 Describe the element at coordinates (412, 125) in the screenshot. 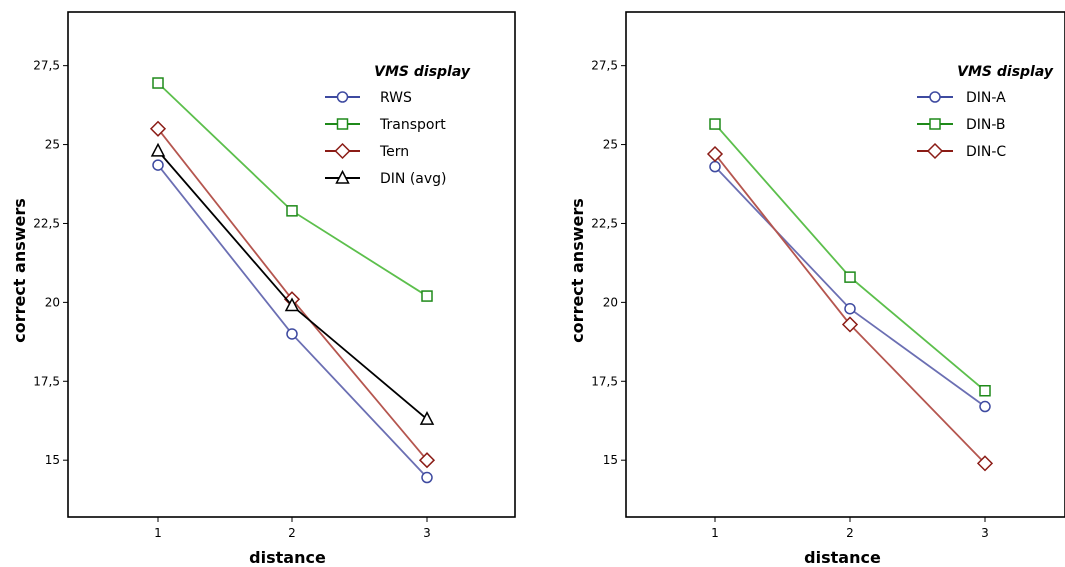

I see `legend-label: Transport` at that location.